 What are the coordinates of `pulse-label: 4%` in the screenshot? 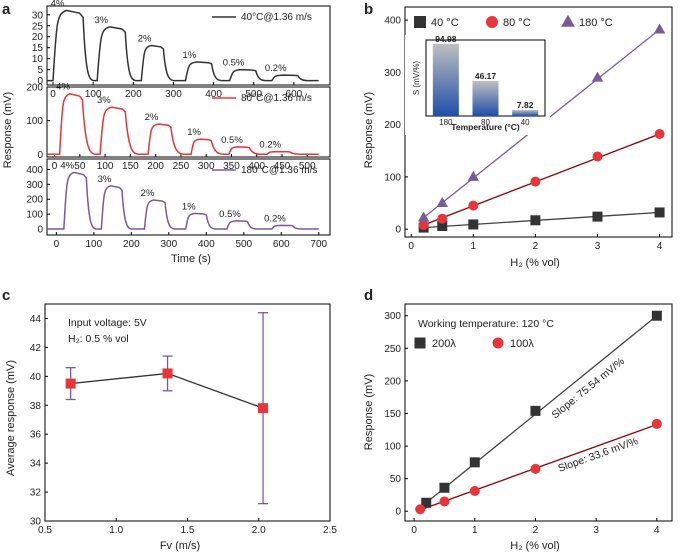 It's located at (63, 87).